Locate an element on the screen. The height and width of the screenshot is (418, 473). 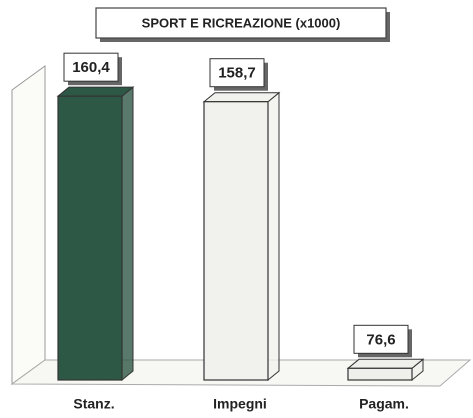
chart-title: SPORT E RICREAZIONE (x1000) is located at coordinates (241, 22).